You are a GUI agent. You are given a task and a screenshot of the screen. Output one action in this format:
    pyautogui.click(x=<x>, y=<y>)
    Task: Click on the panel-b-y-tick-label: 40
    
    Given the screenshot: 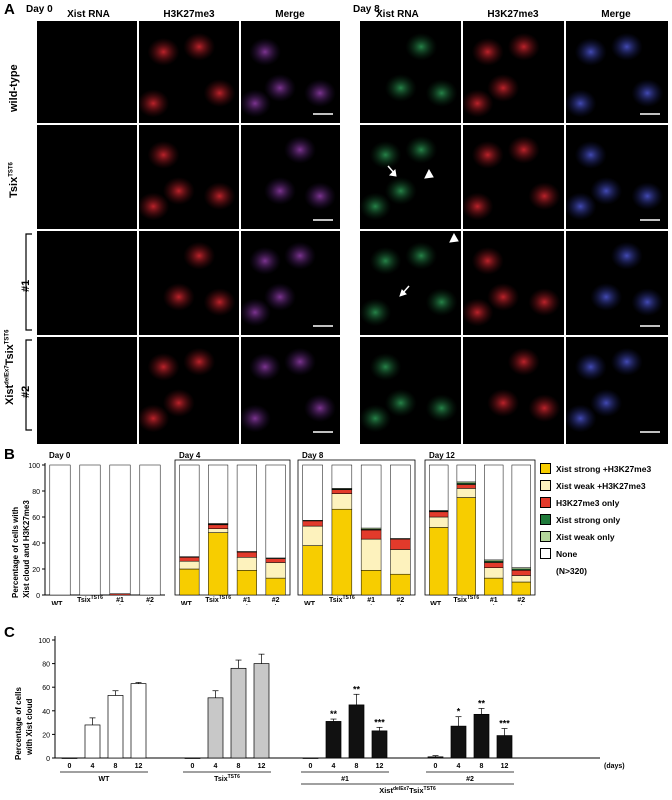 What is the action you would take?
    pyautogui.click(x=36, y=544)
    